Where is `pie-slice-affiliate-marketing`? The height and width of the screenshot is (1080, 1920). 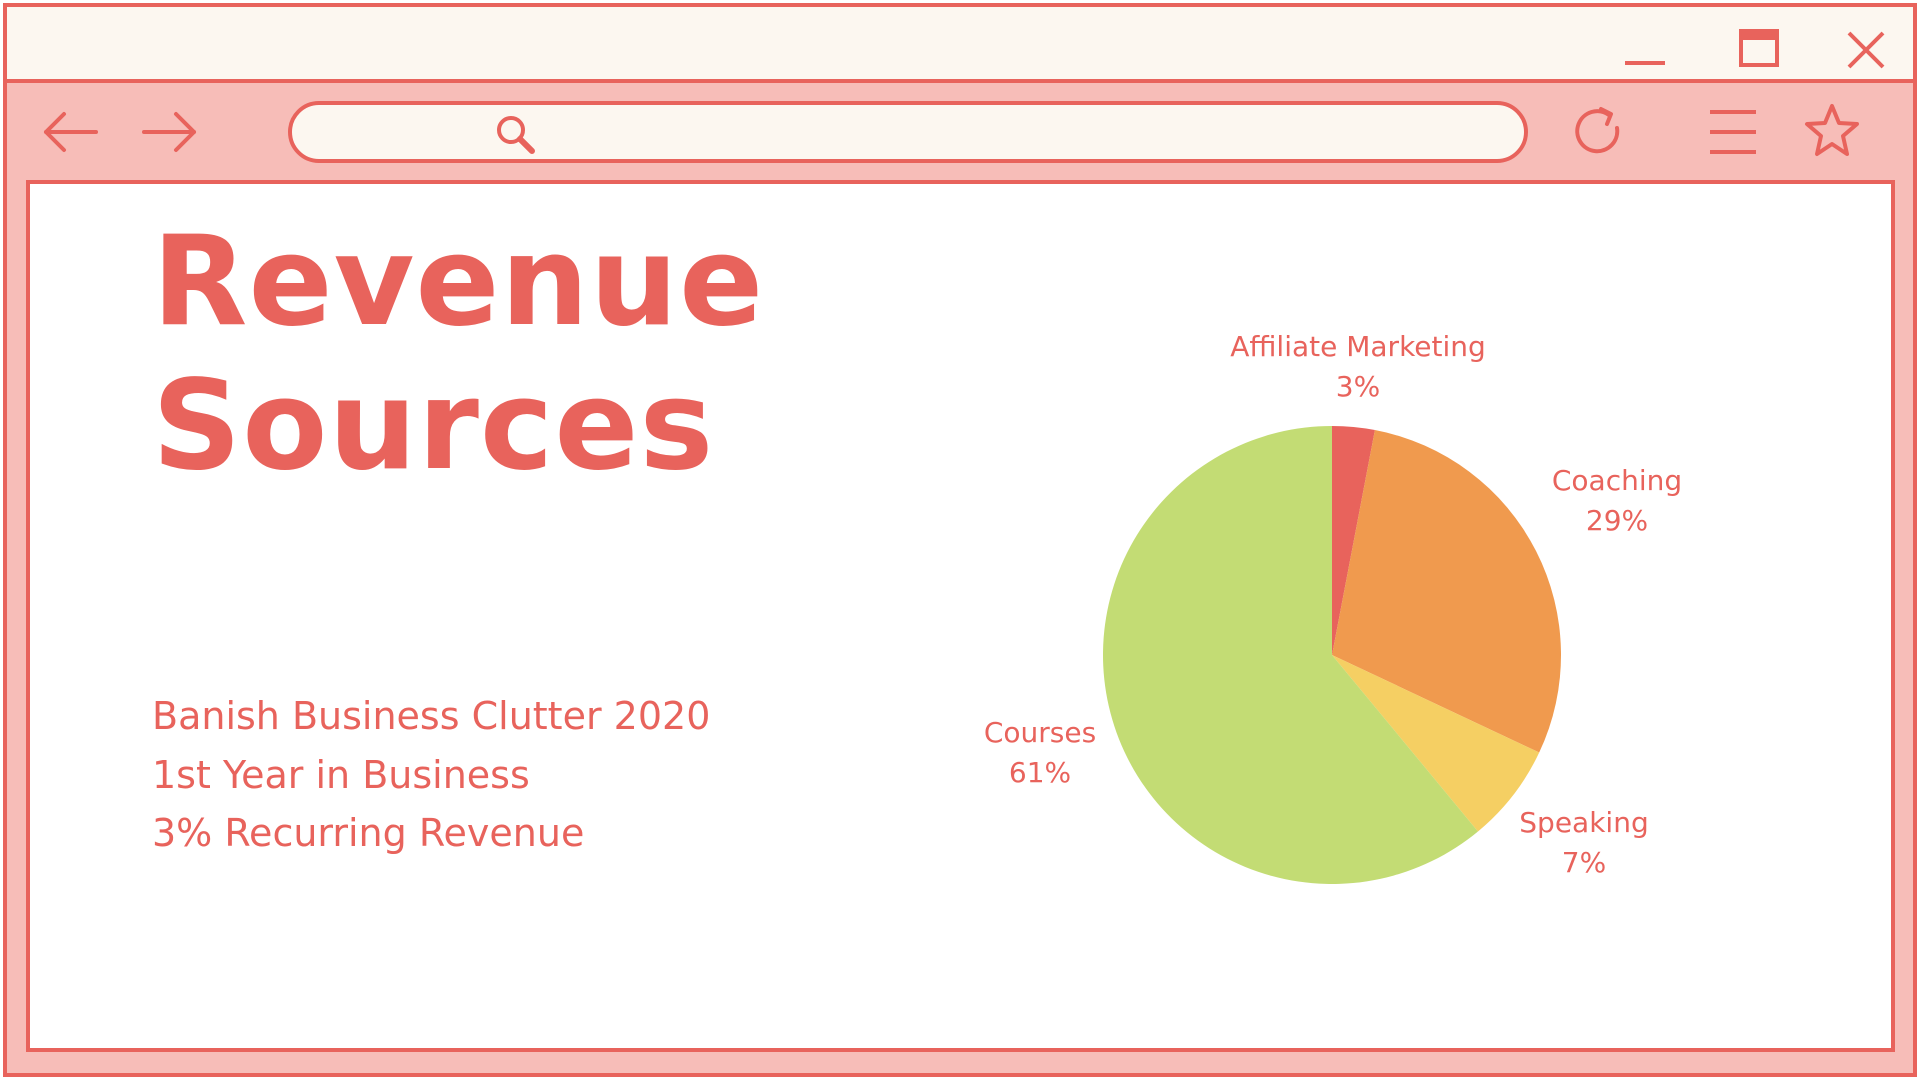 pie-slice-affiliate-marketing is located at coordinates (1353, 540).